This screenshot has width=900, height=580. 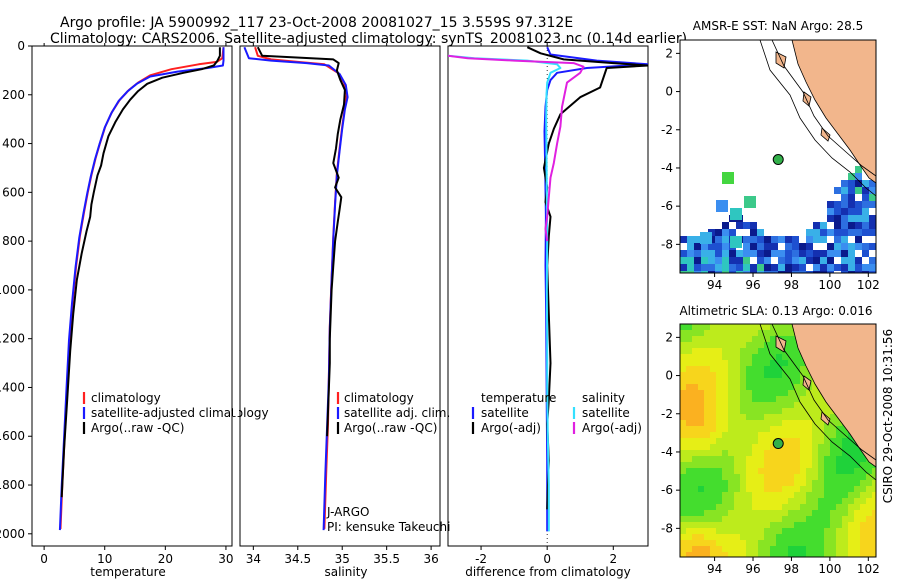 I want to click on salinity-profiles, so click(x=296, y=288).